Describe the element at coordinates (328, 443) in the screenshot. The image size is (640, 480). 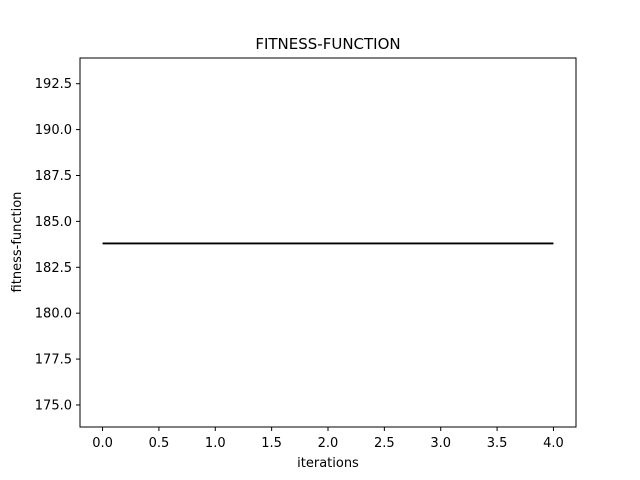
I see `x-tick-label: 2.0` at that location.